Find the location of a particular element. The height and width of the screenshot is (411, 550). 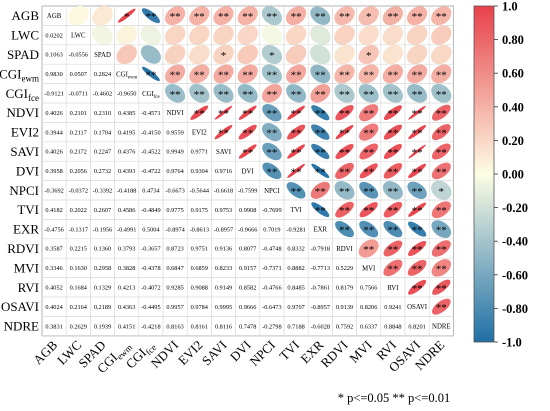

correlation-value: -0.6618 is located at coordinates (223, 191).